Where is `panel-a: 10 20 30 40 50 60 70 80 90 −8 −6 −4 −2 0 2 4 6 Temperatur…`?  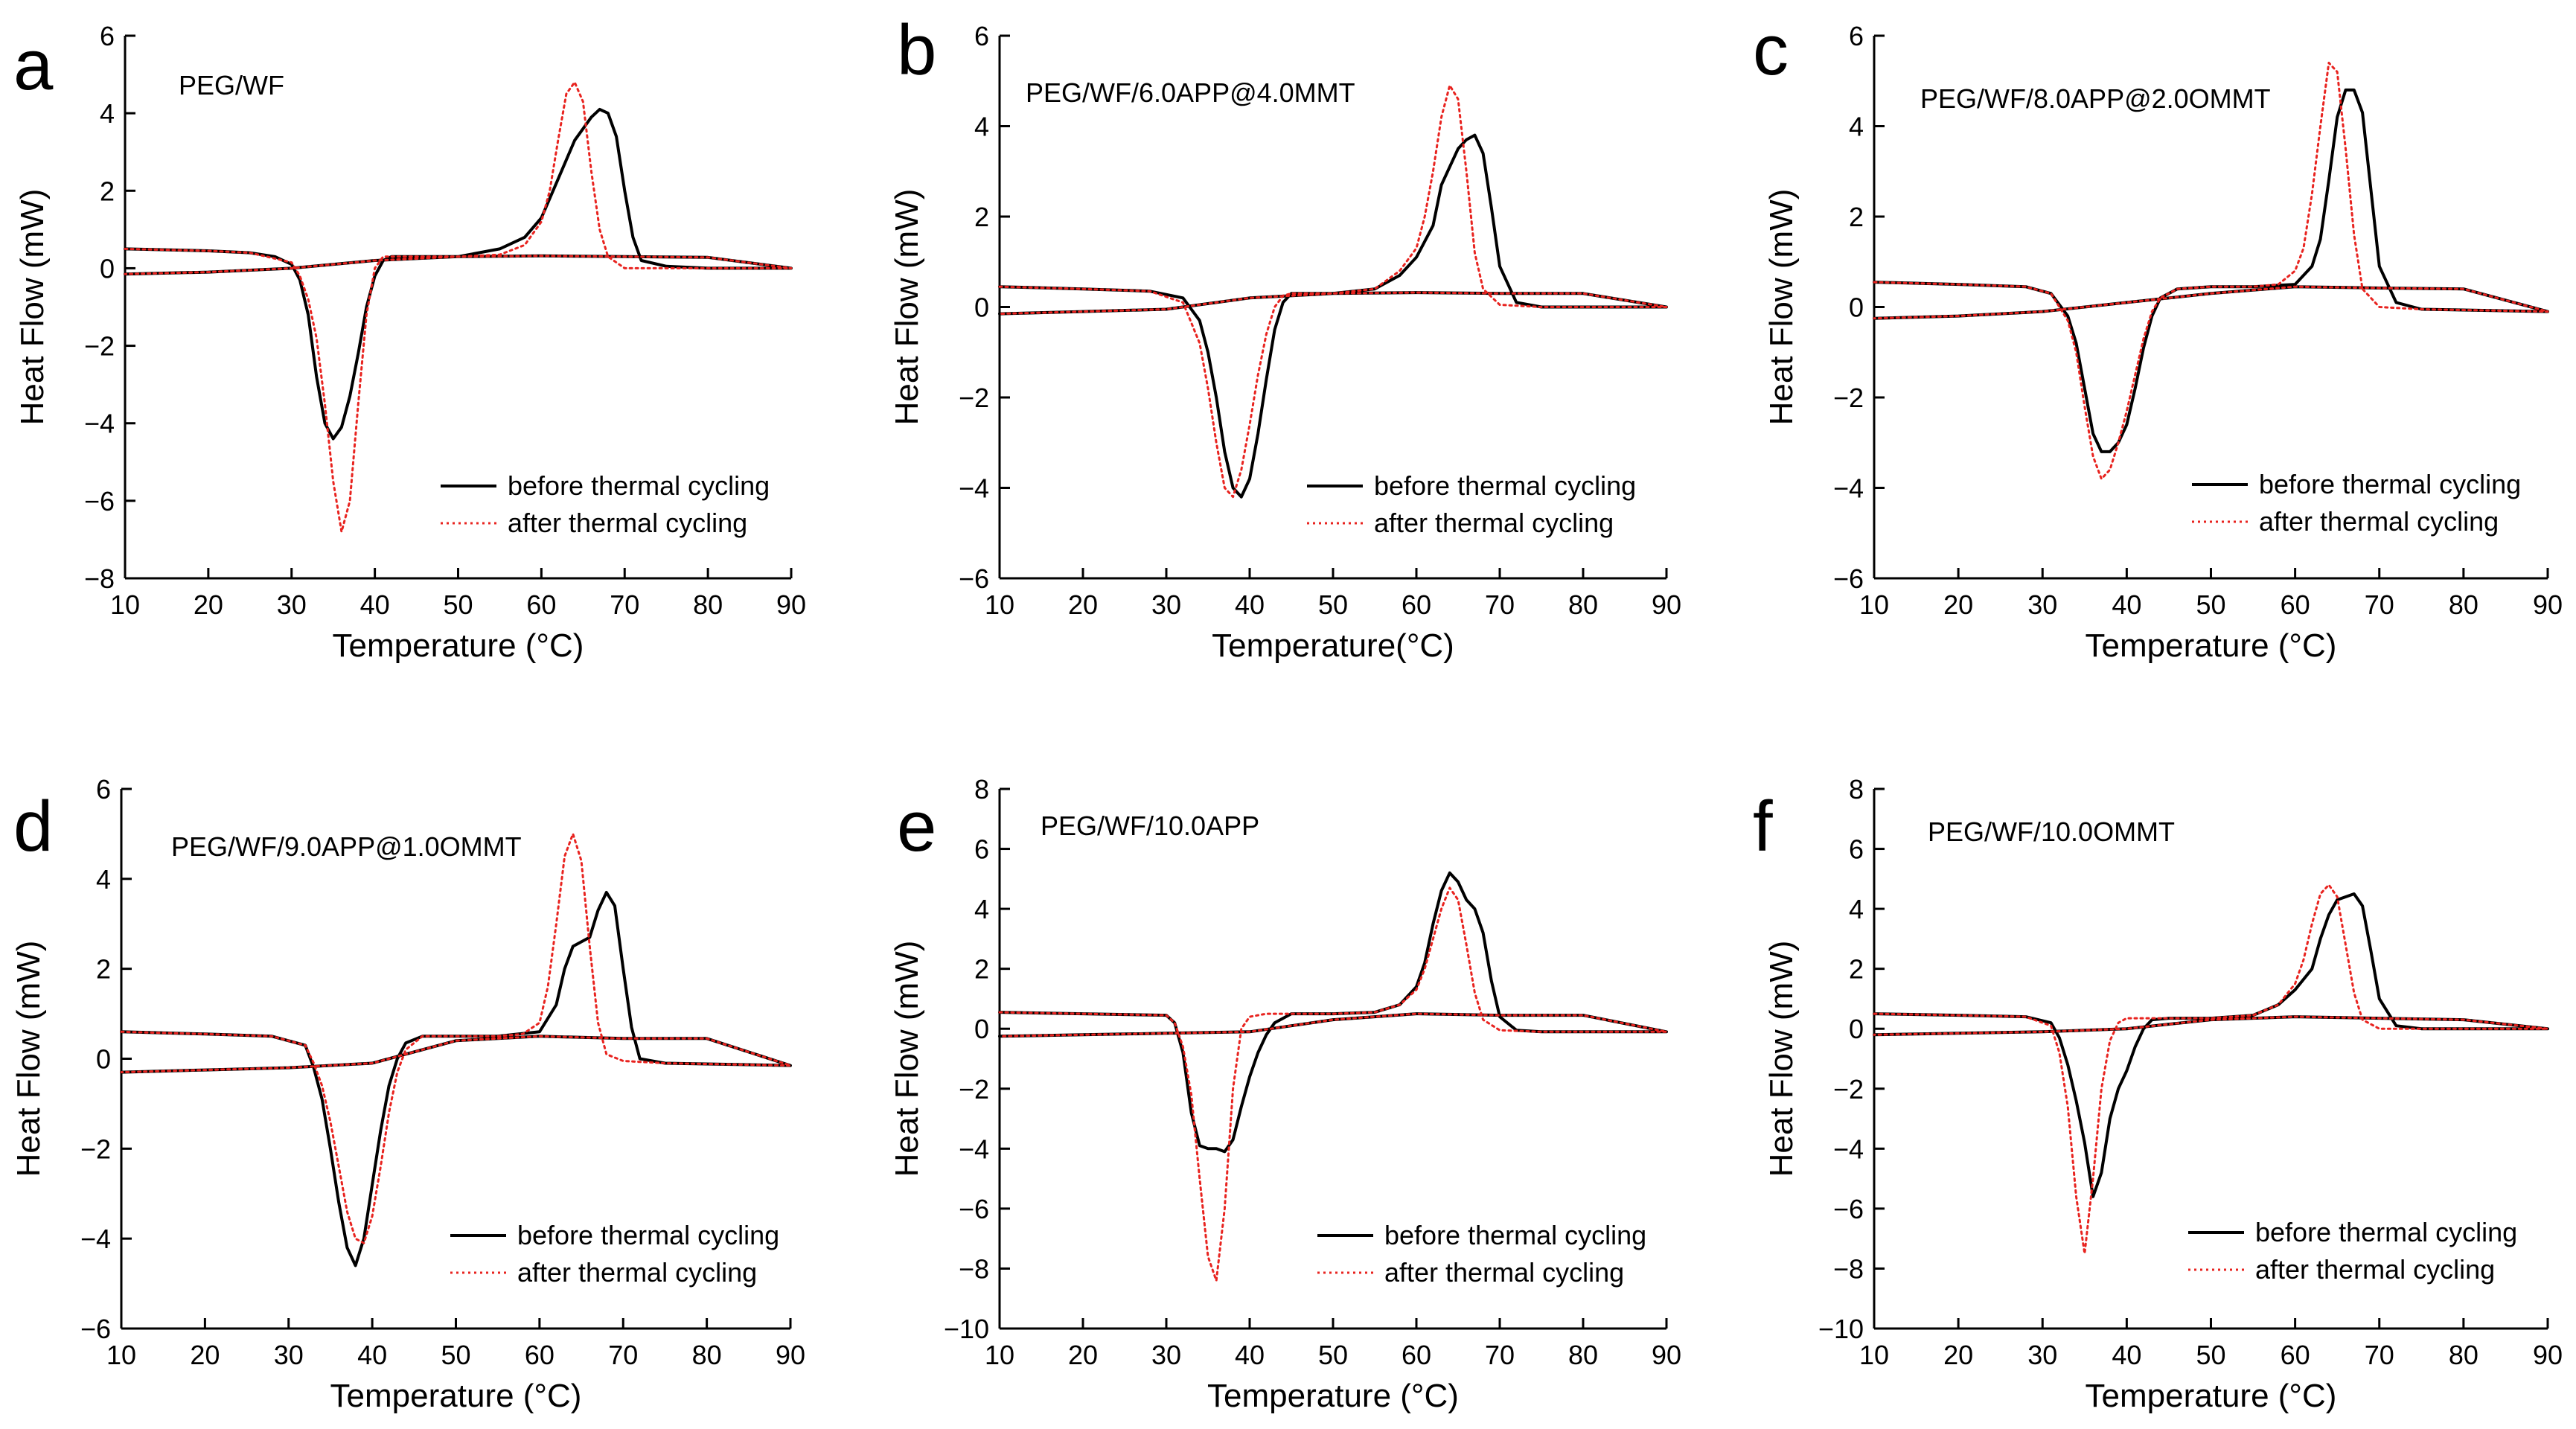 panel-a: 10 20 30 40 50 60 70 80 90 −8 −6 −4 −2 0 2 4 6 Temperatur… is located at coordinates (409, 342).